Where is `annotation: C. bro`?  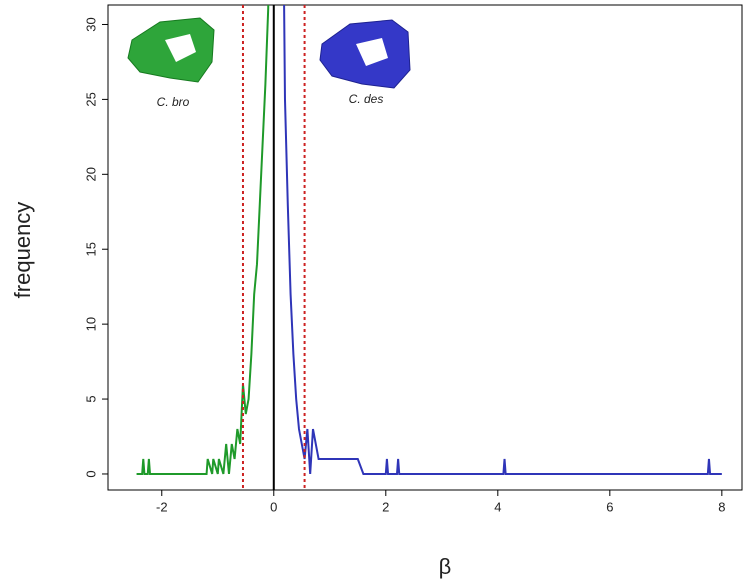 annotation: C. bro is located at coordinates (173, 102).